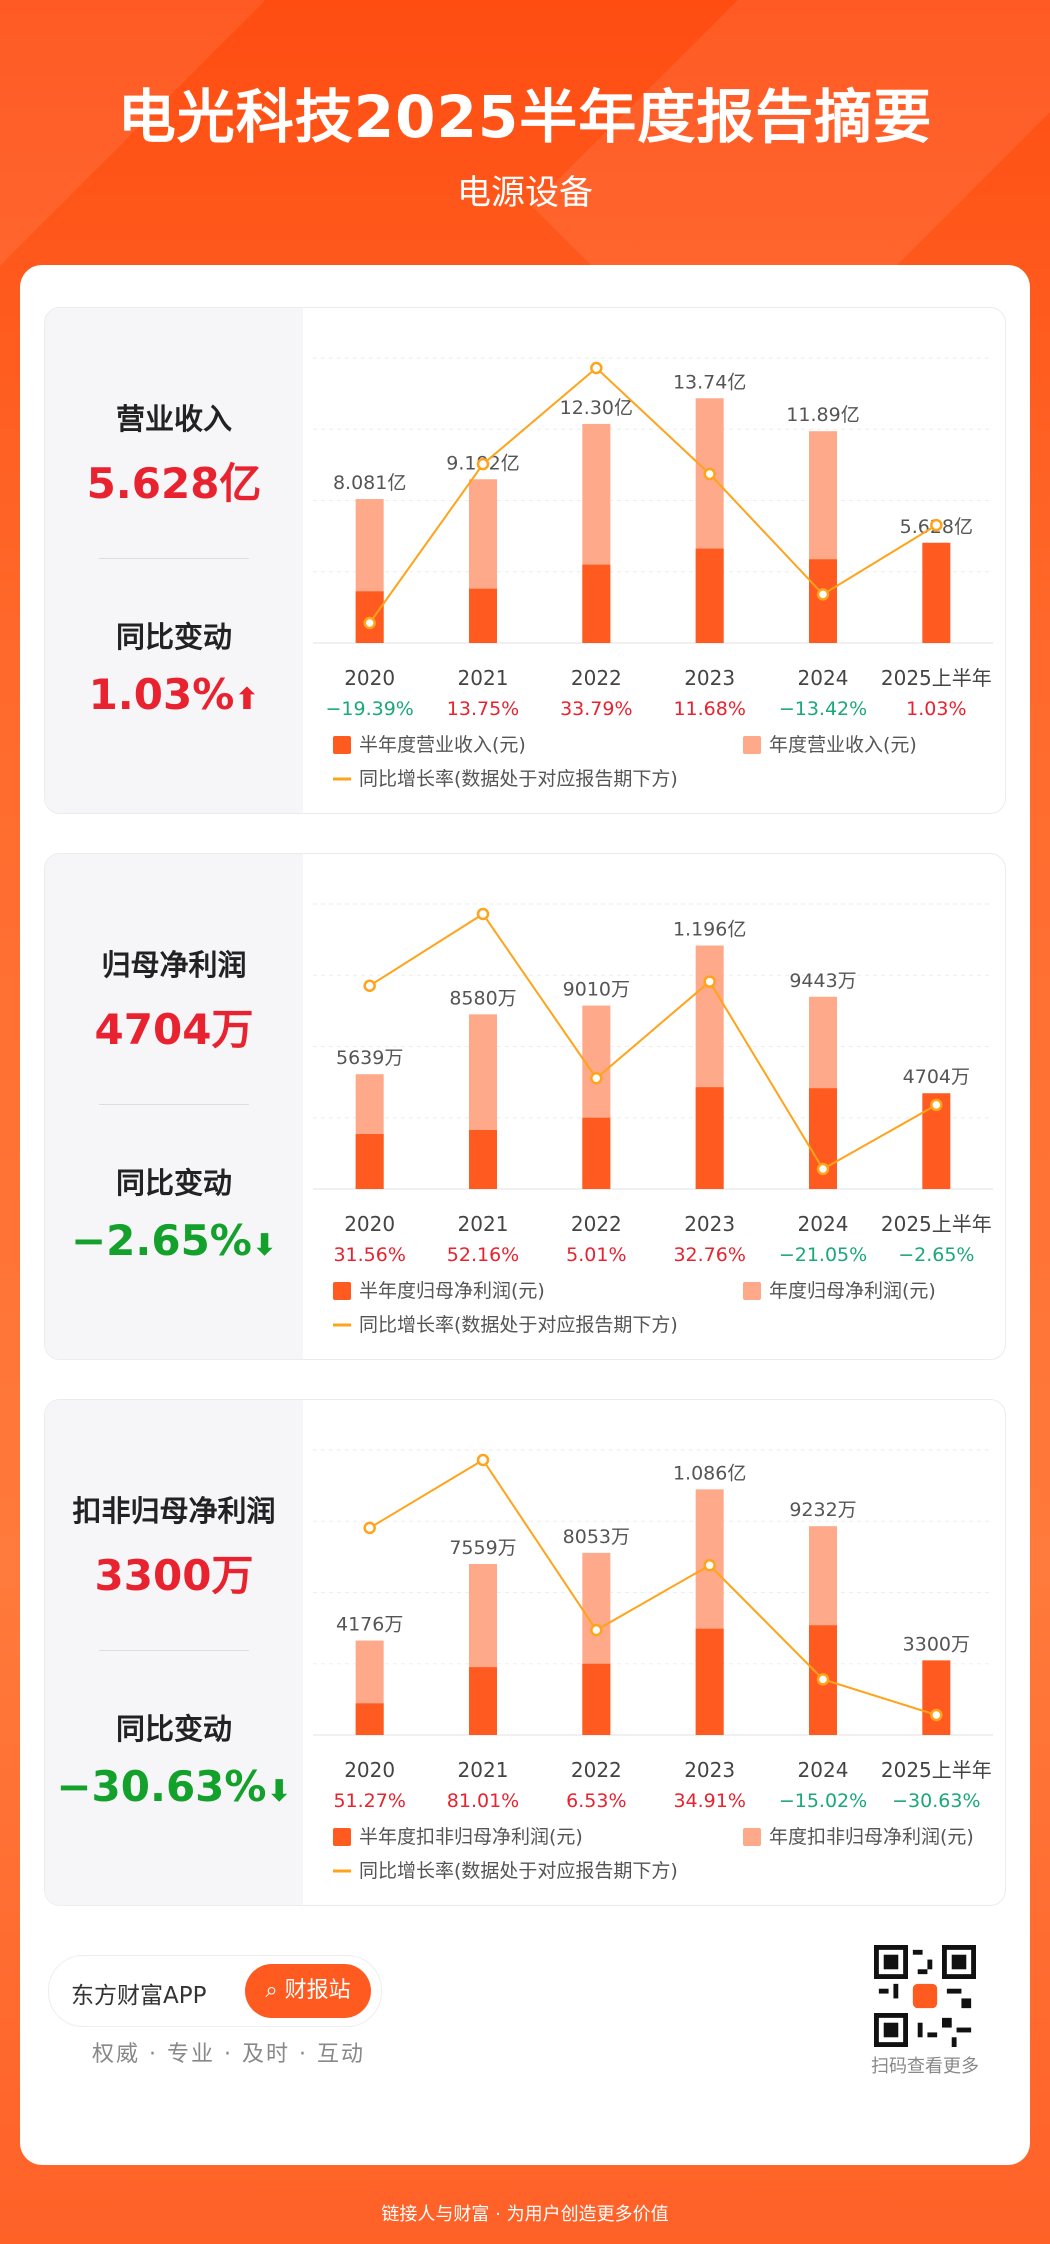  What do you see at coordinates (596, 1537) in the screenshot?
I see `bar-value-label: 8053万` at bounding box center [596, 1537].